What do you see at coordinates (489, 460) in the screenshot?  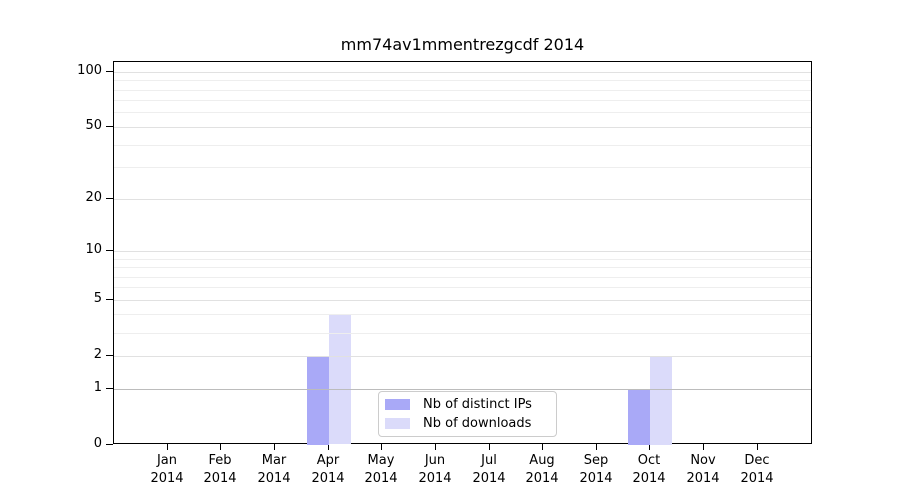 I see `x-tick-month: Jul` at bounding box center [489, 460].